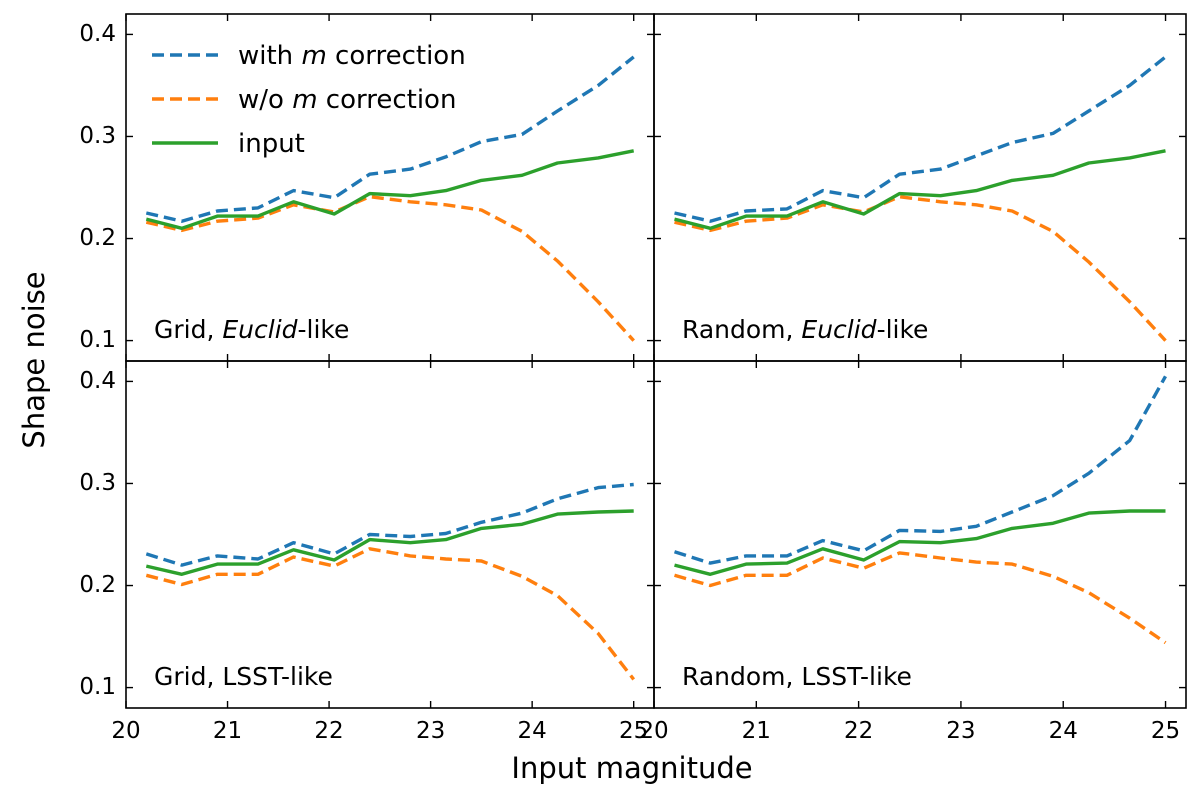 Image resolution: width=1200 pixels, height=804 pixels. I want to click on legend-label-0-part-2: correction, so click(396, 56).